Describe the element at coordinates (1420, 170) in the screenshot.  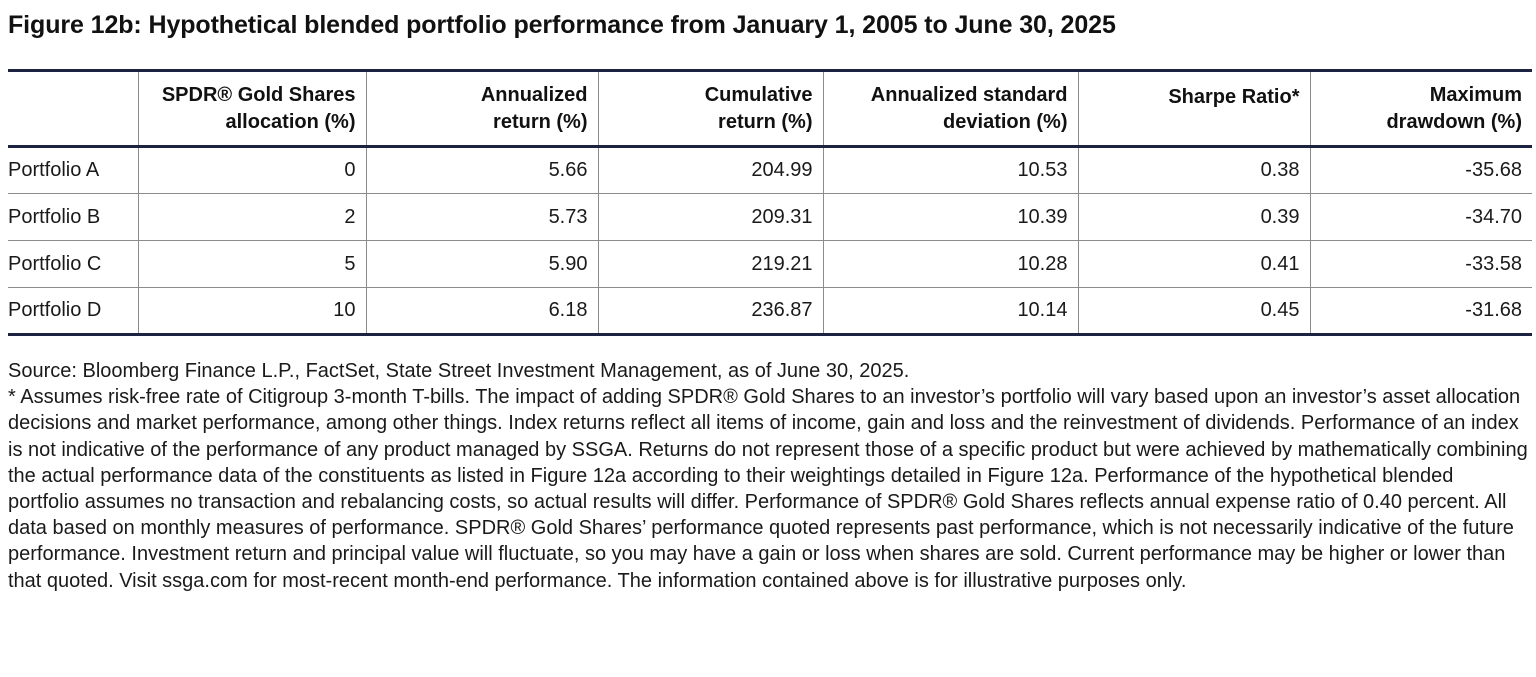
I see `cell-max-drawdown: -35.68` at that location.